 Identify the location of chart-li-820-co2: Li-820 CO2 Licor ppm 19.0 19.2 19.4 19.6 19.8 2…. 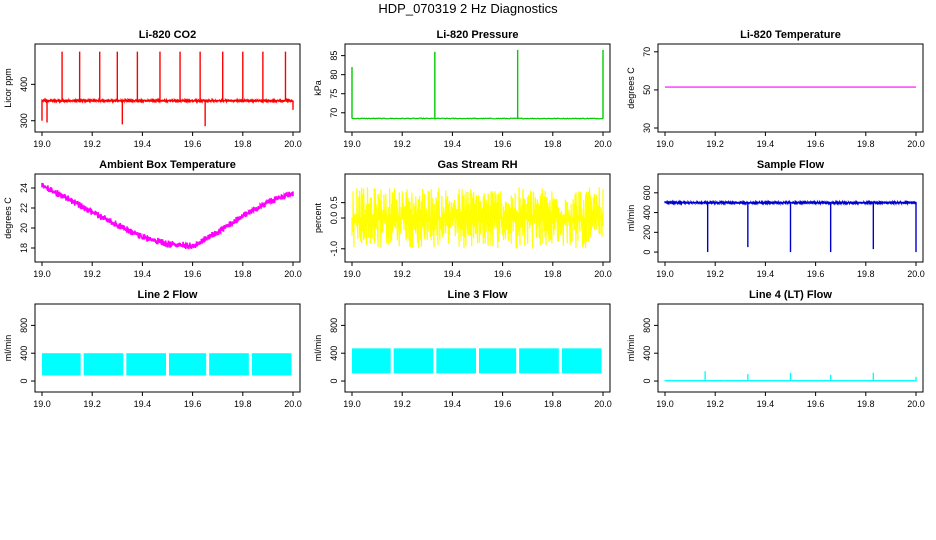
(152, 89).